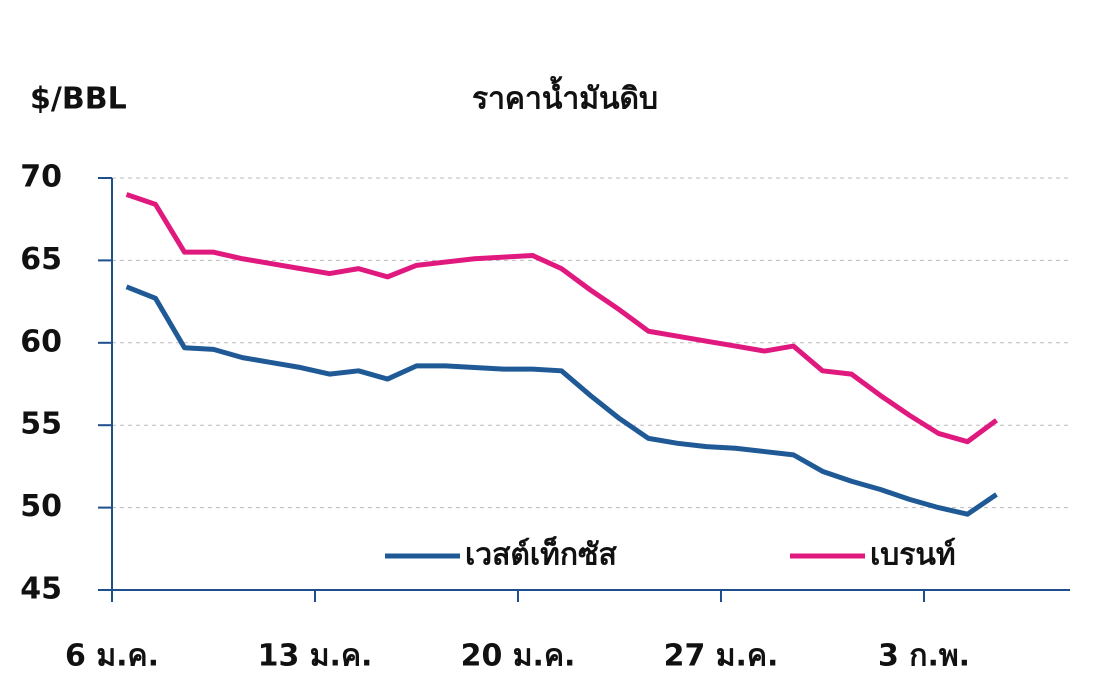 This screenshot has width=1117, height=693. I want to click on chart-title: ราคาน้ำมันดิบ, so click(565, 96).